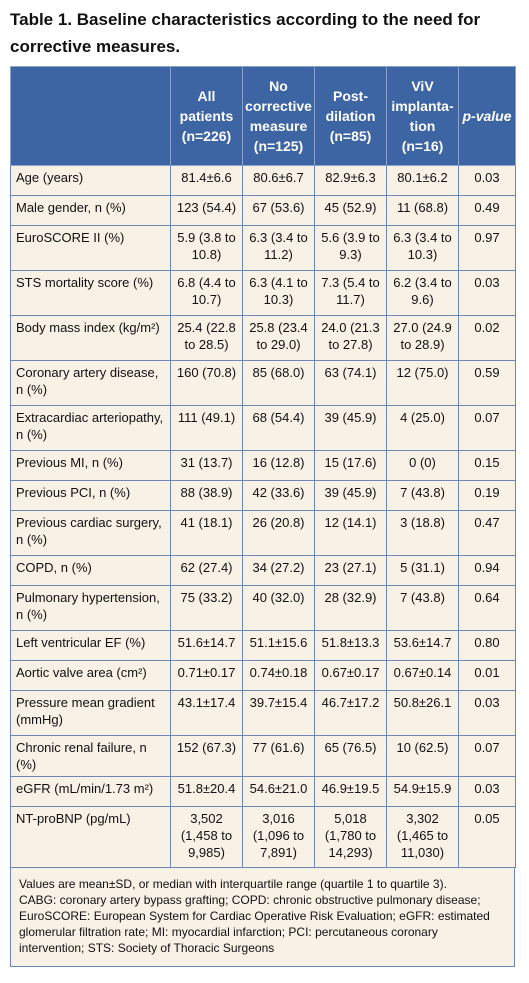  What do you see at coordinates (350, 338) in the screenshot?
I see `cell-post: 24.0 (21.3 to 27.8)` at bounding box center [350, 338].